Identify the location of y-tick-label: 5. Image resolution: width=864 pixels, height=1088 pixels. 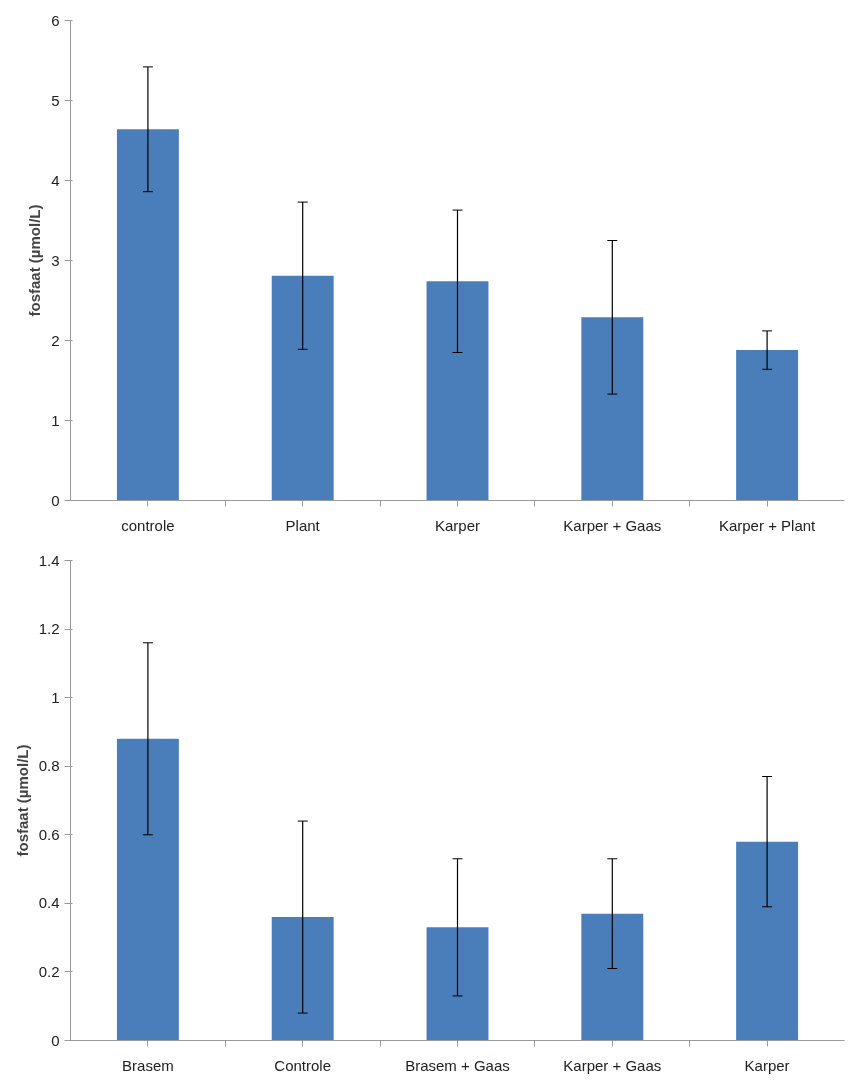
(55, 100).